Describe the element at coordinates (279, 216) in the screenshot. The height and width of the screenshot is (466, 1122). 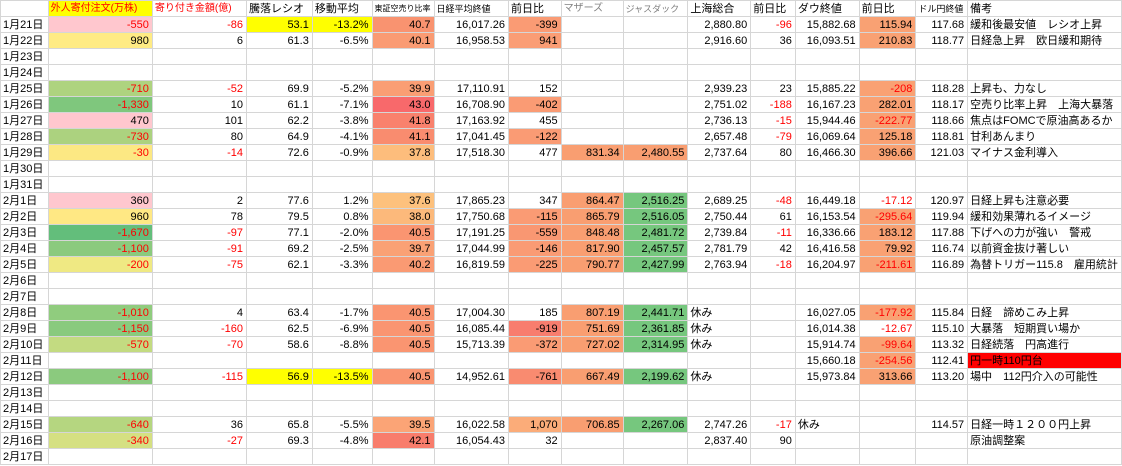
I see `cell: 79.5` at that location.